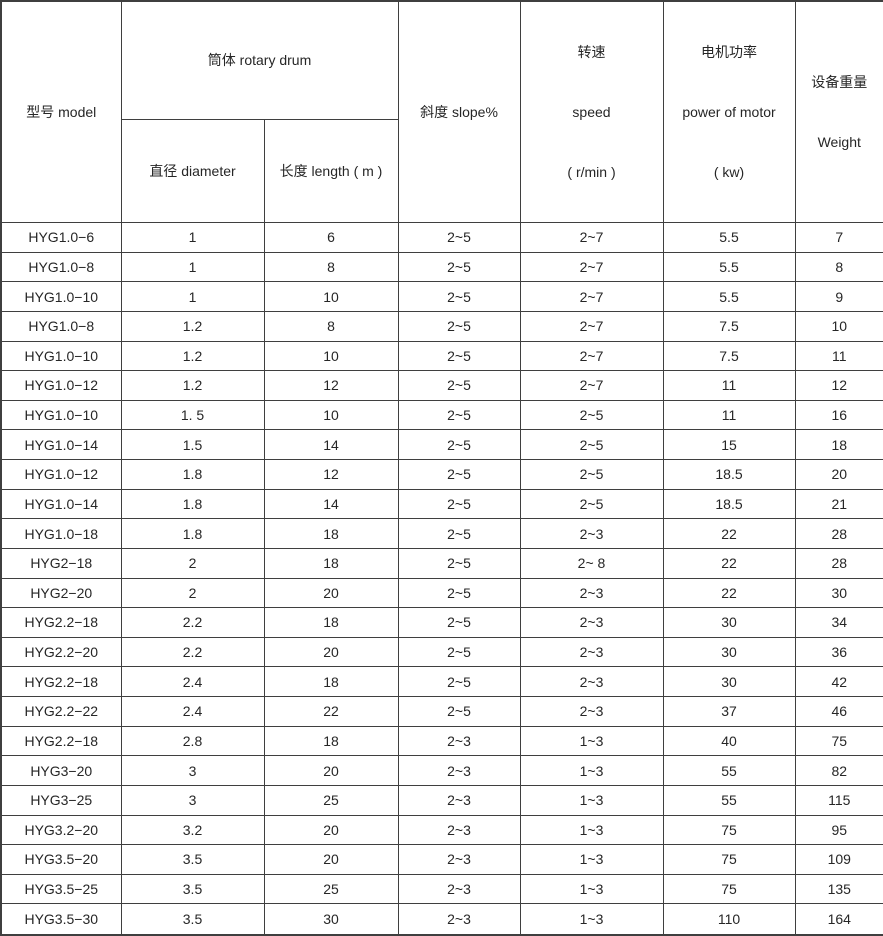 Image resolution: width=883 pixels, height=936 pixels. Describe the element at coordinates (839, 297) in the screenshot. I see `cell-weight: 9` at that location.